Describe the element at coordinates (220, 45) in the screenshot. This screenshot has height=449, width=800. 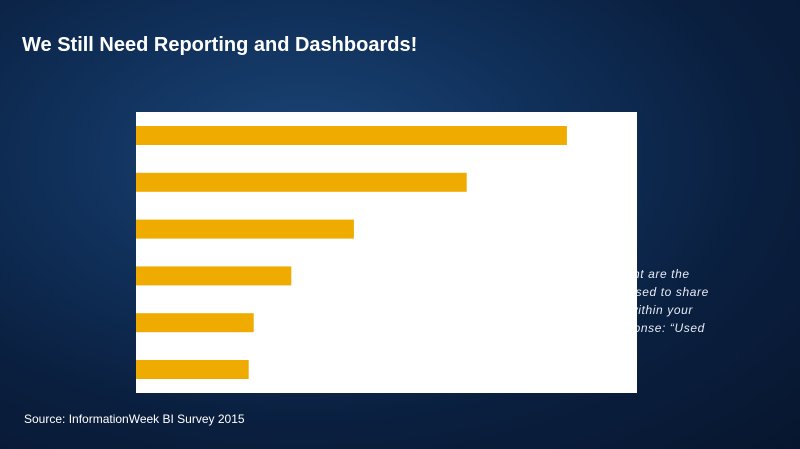
I see `slide-title: We Still Need Reporting and Dashboards!` at that location.